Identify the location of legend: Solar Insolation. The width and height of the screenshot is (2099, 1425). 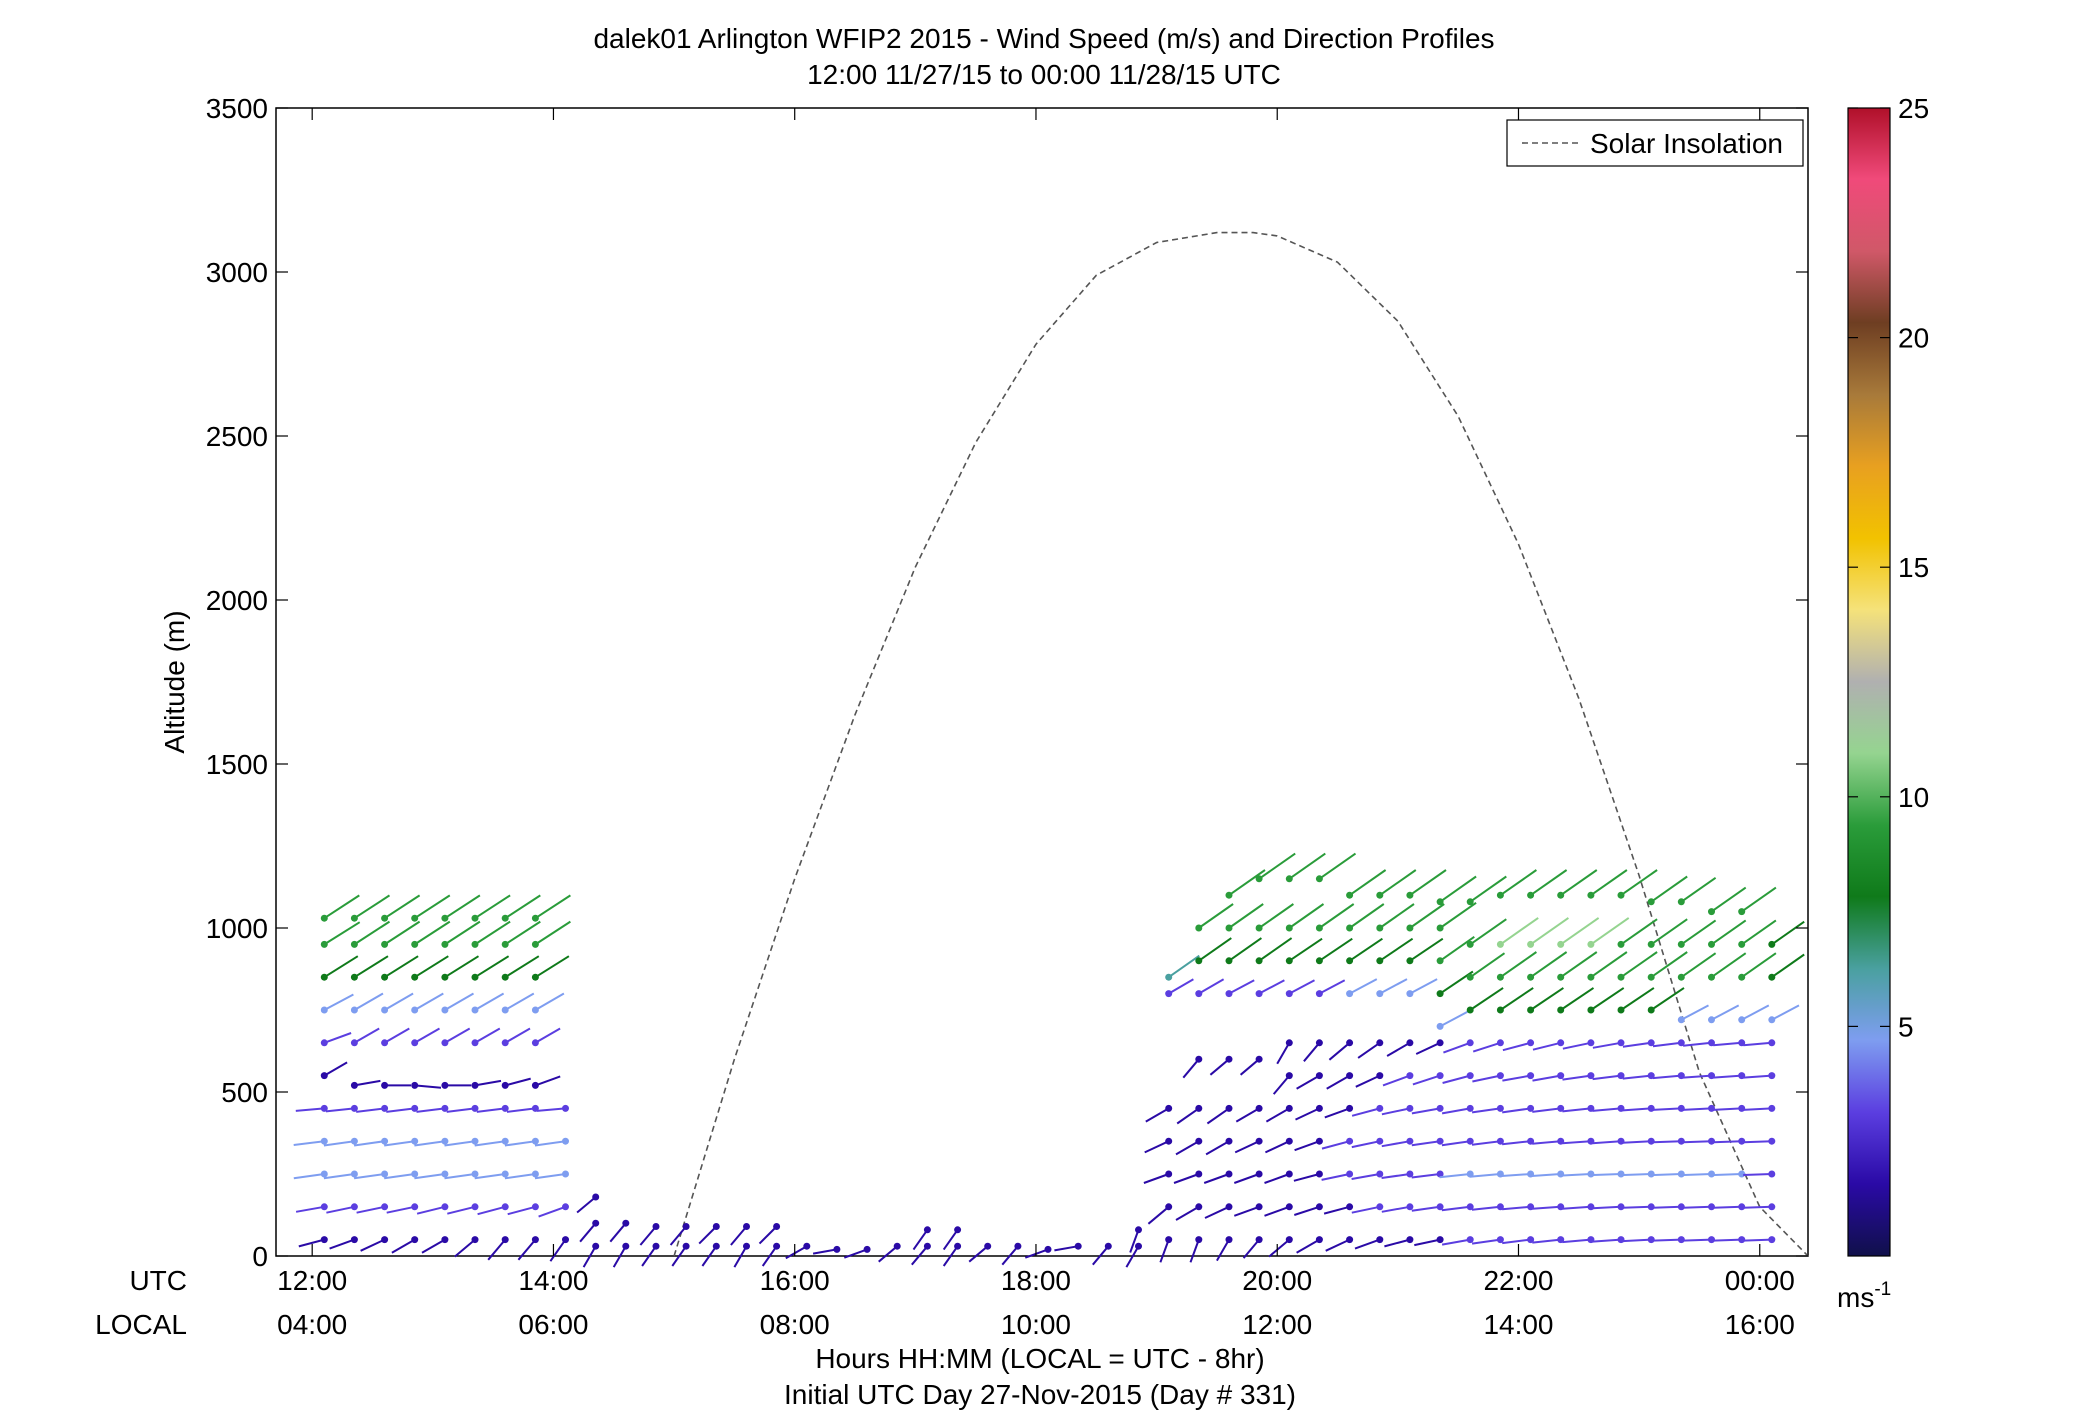
(1655, 143).